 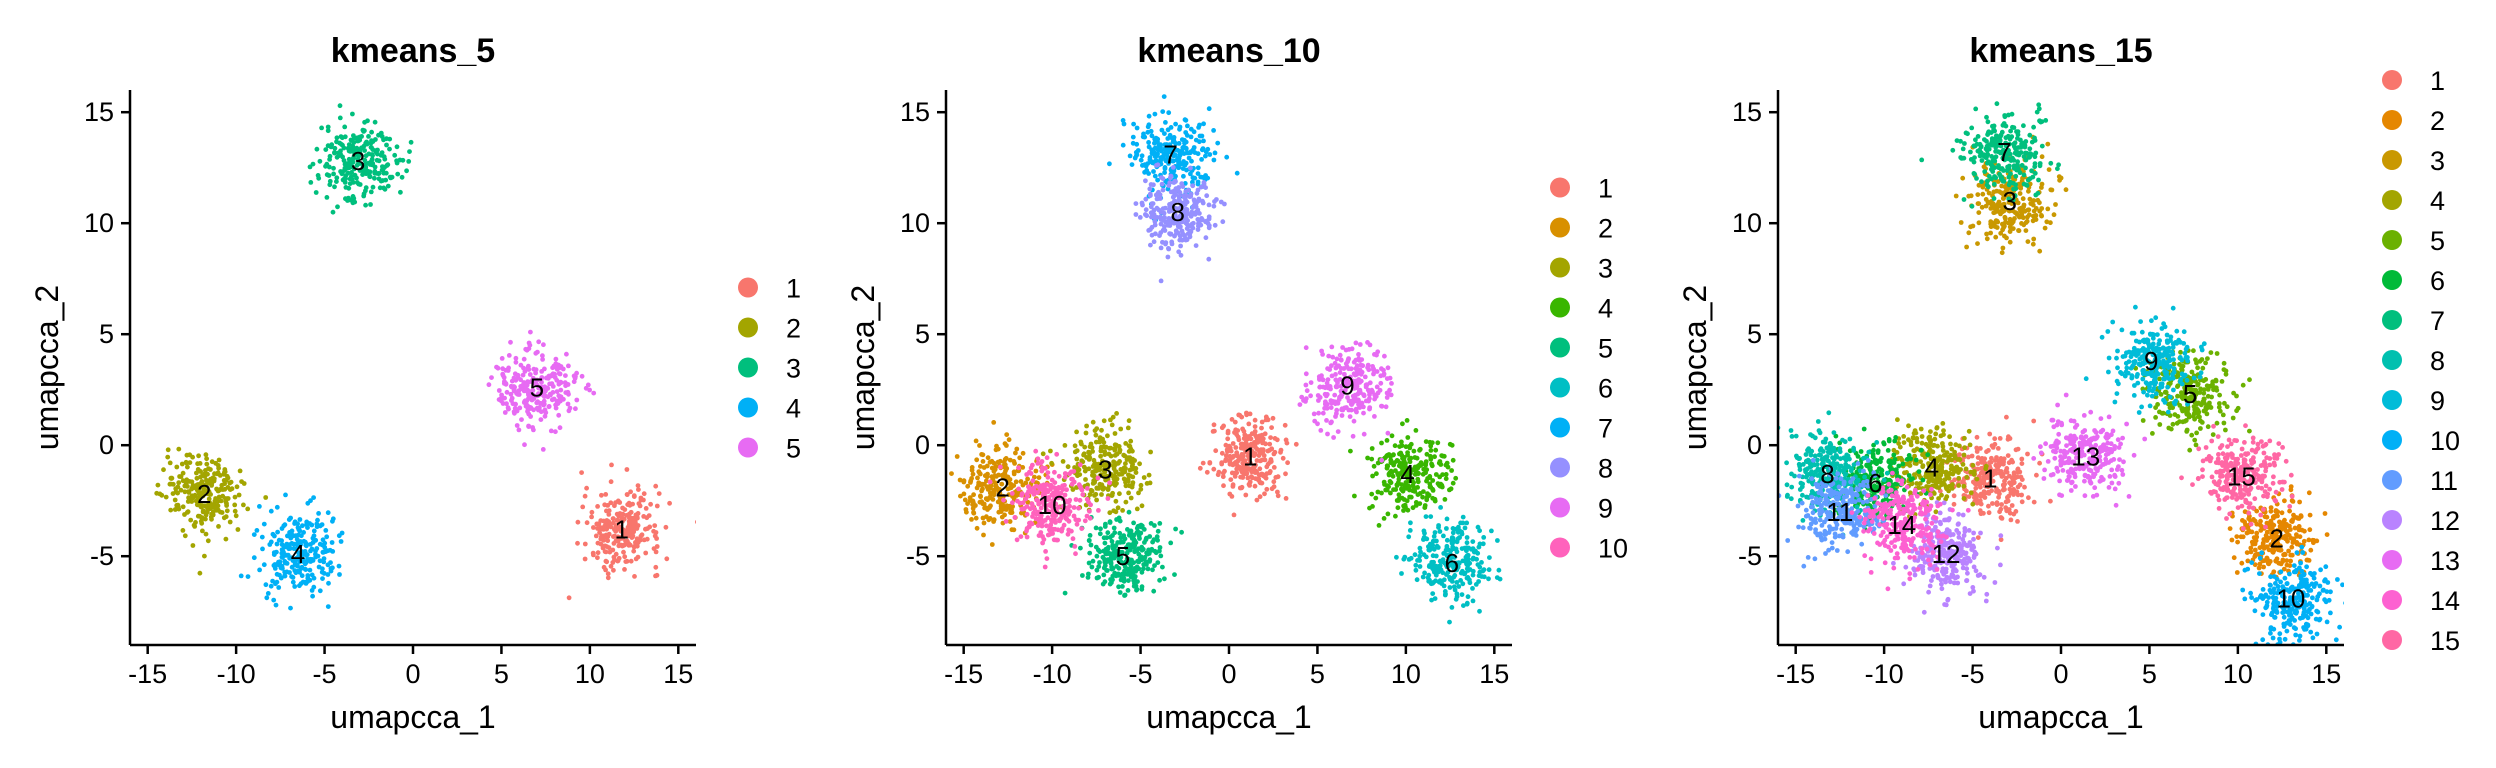 I want to click on y-tick-label: 15, so click(x=99, y=112).